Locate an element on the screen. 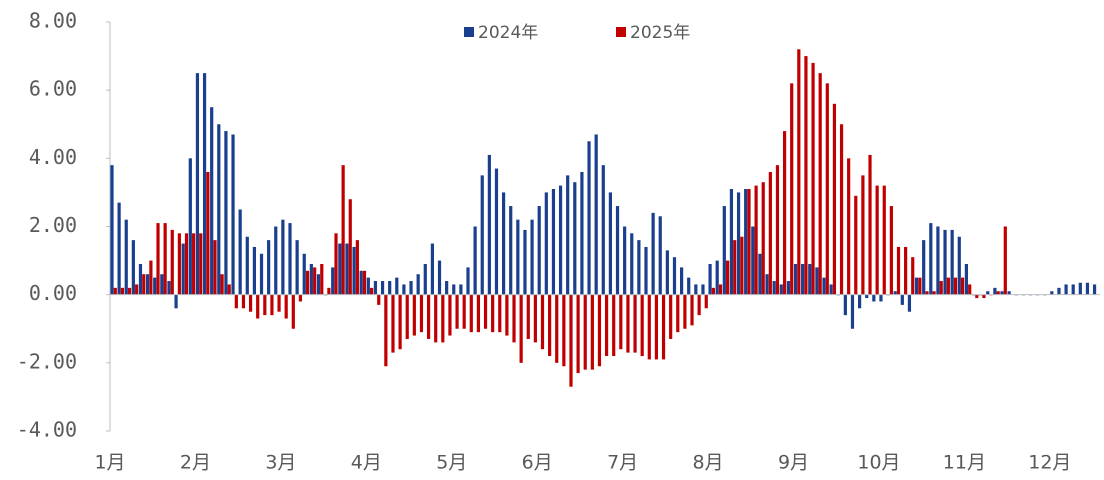 This screenshot has width=1104, height=480. x-tick-label: 4月 is located at coordinates (366, 463).